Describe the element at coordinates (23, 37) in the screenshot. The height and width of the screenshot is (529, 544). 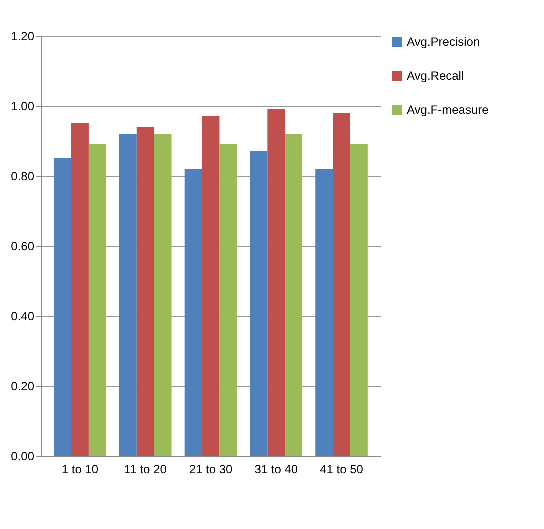
I see `y-tick-label: 1.20` at that location.